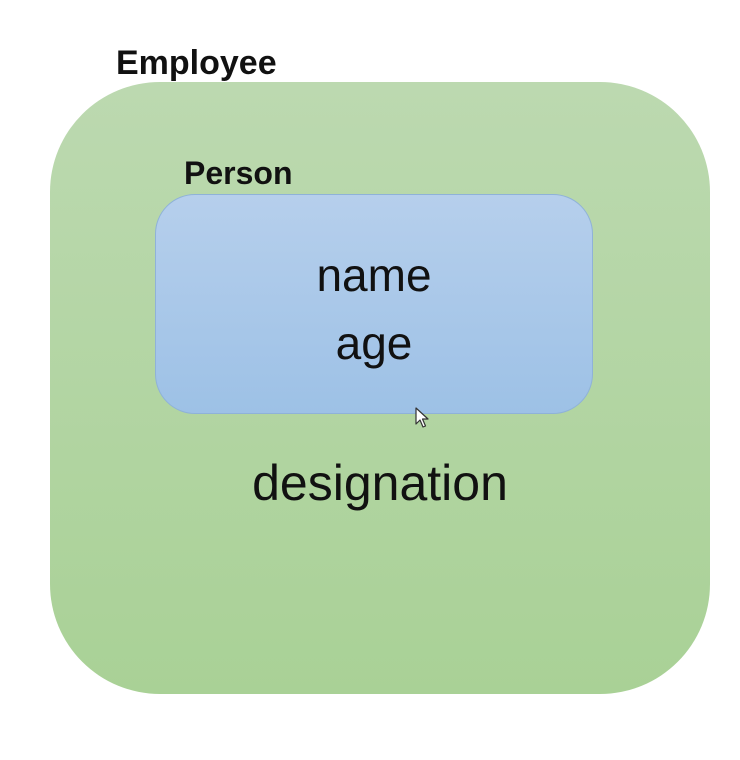 The image size is (740, 760). What do you see at coordinates (374, 343) in the screenshot?
I see `field-age: age` at bounding box center [374, 343].